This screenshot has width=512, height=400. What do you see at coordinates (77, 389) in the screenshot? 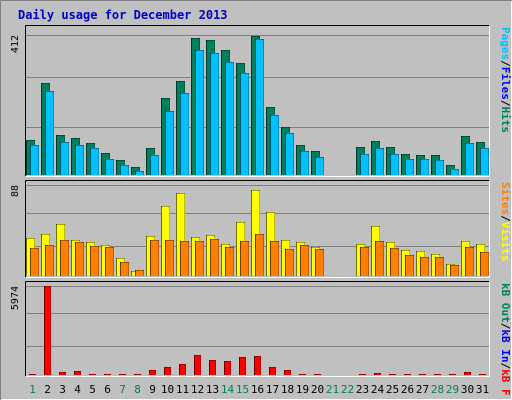
I see `day-label: 4` at bounding box center [77, 389].